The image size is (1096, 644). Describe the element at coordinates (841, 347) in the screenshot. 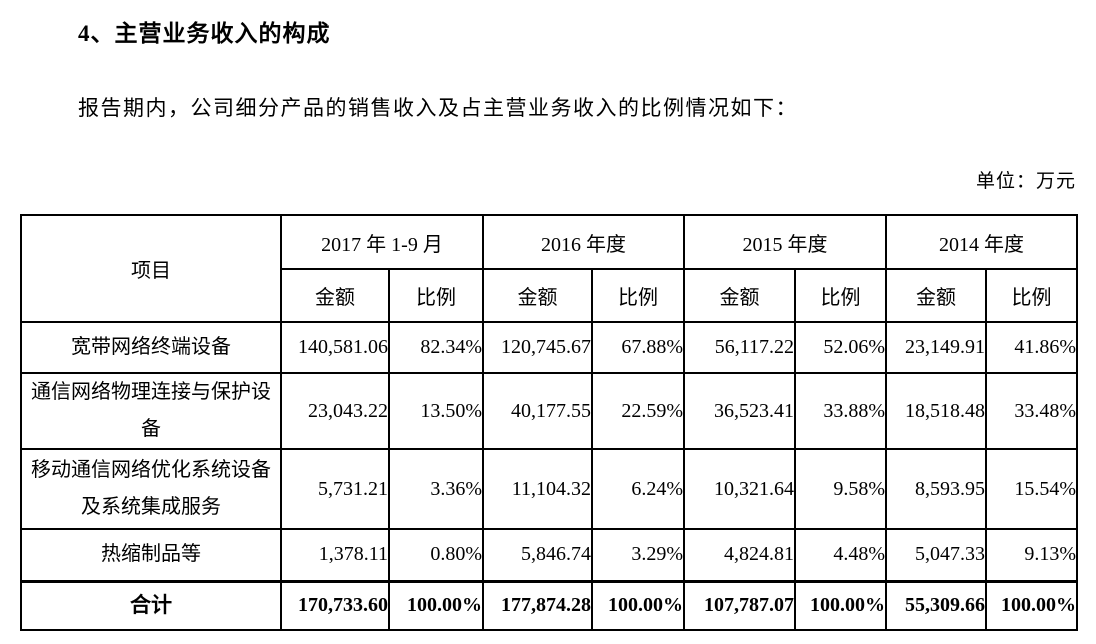

I see `ratio-cell: 52.06%` at that location.